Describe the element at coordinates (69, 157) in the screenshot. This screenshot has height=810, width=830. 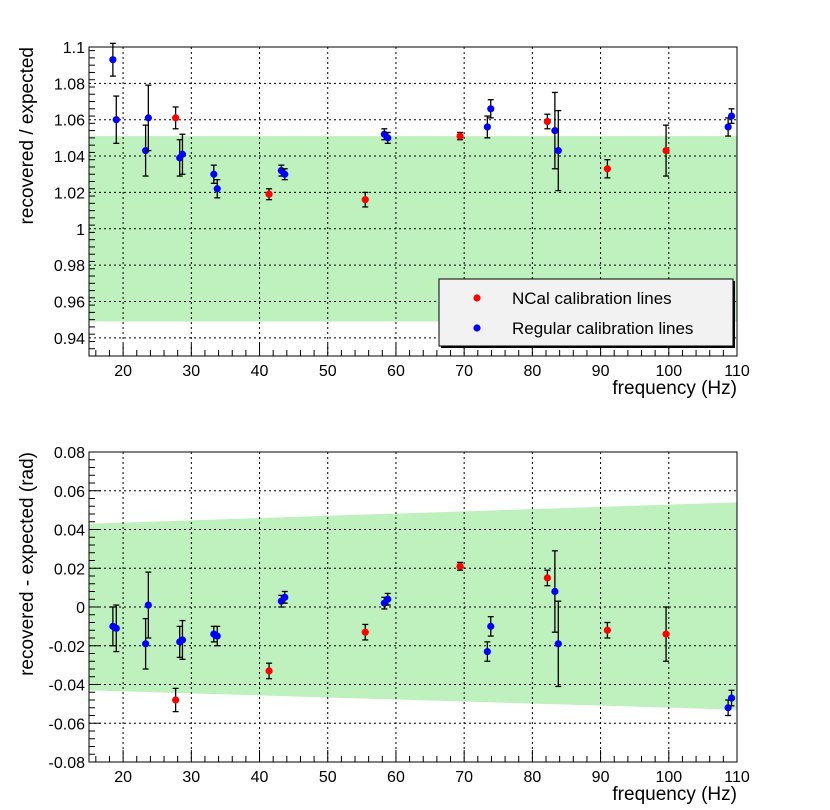
I see `y-tick-label: 1.04` at that location.